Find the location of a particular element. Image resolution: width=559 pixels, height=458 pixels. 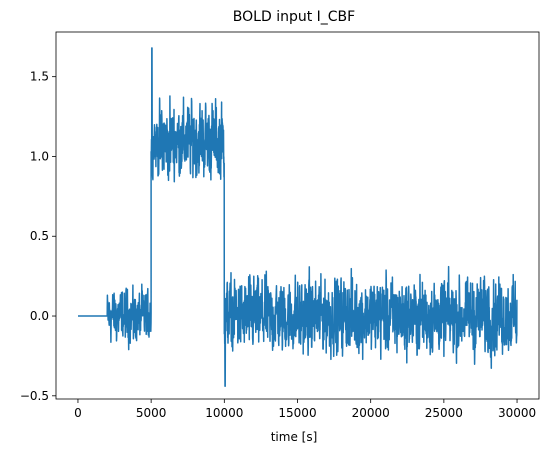

y-axis: −0.5 0.0 0.5 1.0 1.5 is located at coordinates (38, 236).